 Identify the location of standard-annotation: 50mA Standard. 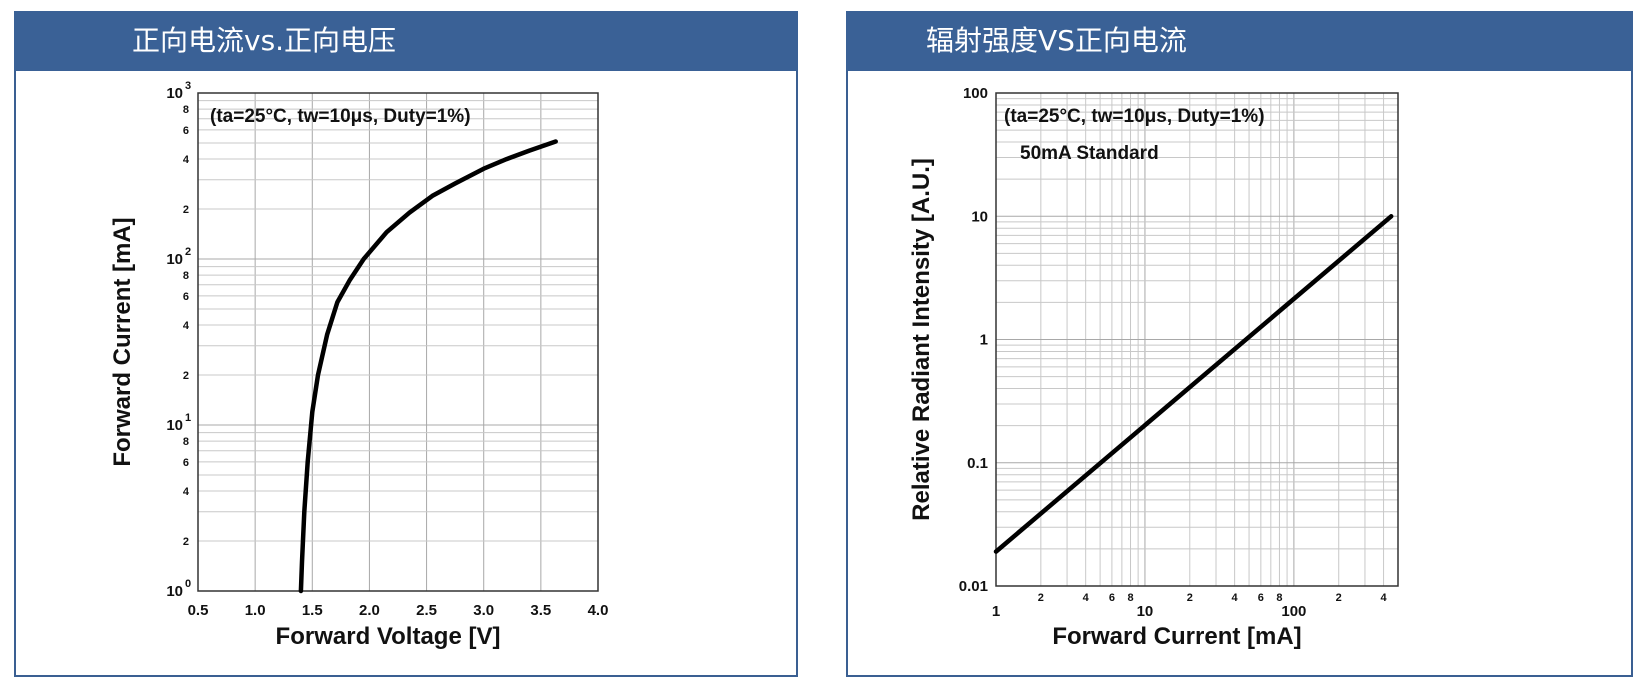
(1089, 153).